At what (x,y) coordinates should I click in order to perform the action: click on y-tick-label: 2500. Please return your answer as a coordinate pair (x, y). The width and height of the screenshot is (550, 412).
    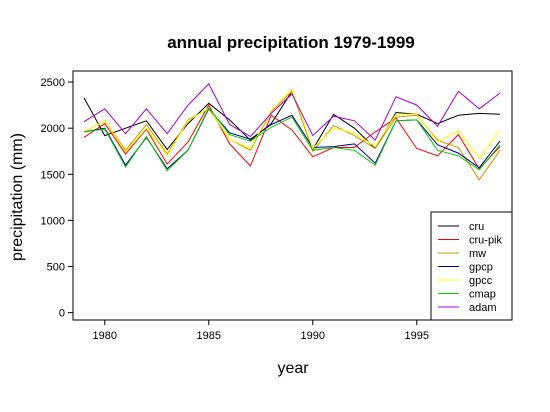
    Looking at the image, I should click on (53, 83).